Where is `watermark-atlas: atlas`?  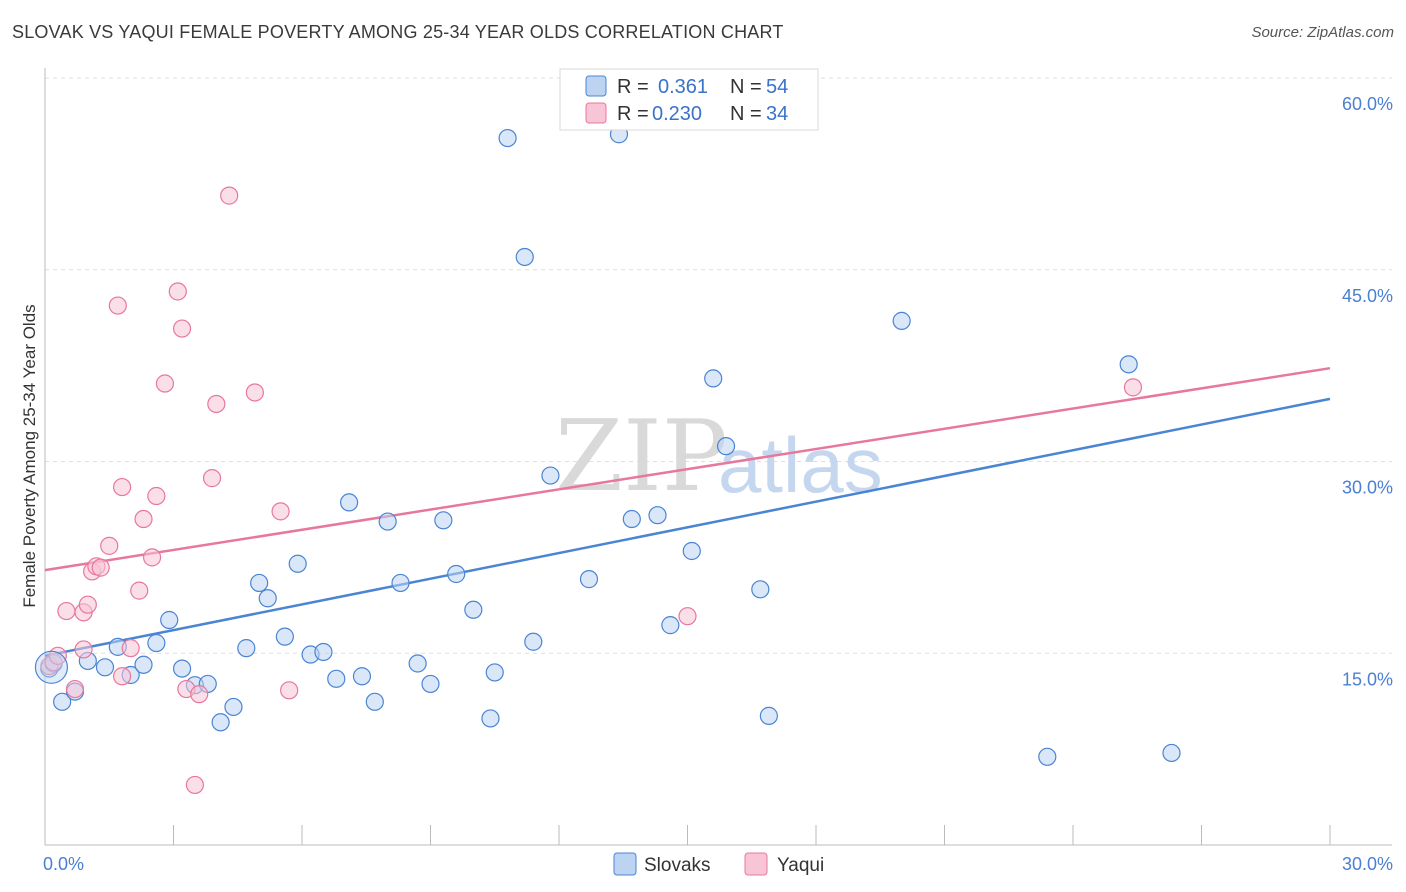 watermark-atlas: atlas is located at coordinates (800, 465).